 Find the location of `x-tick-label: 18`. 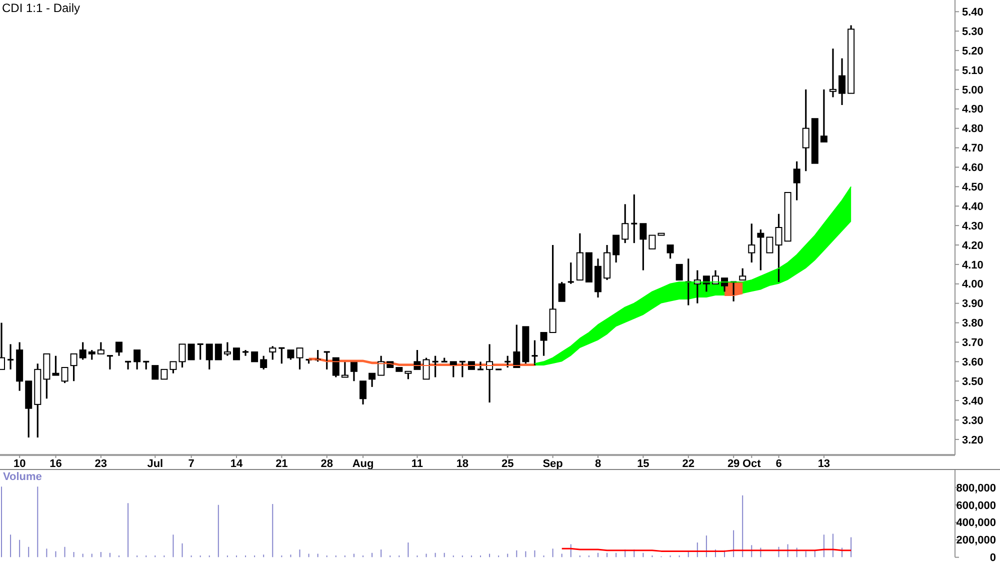

x-tick-label: 18 is located at coordinates (462, 464).